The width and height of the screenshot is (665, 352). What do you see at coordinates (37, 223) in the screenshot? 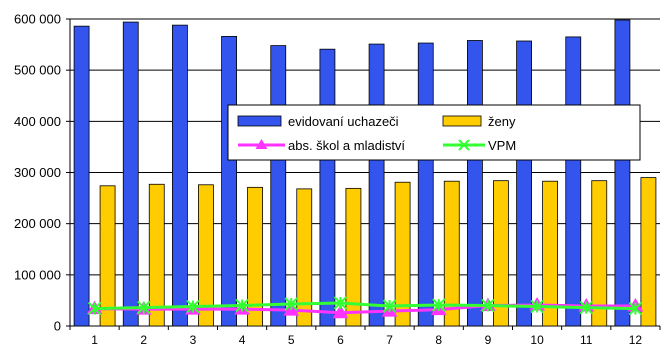
I see `y-tick-label: 200 000` at bounding box center [37, 223].